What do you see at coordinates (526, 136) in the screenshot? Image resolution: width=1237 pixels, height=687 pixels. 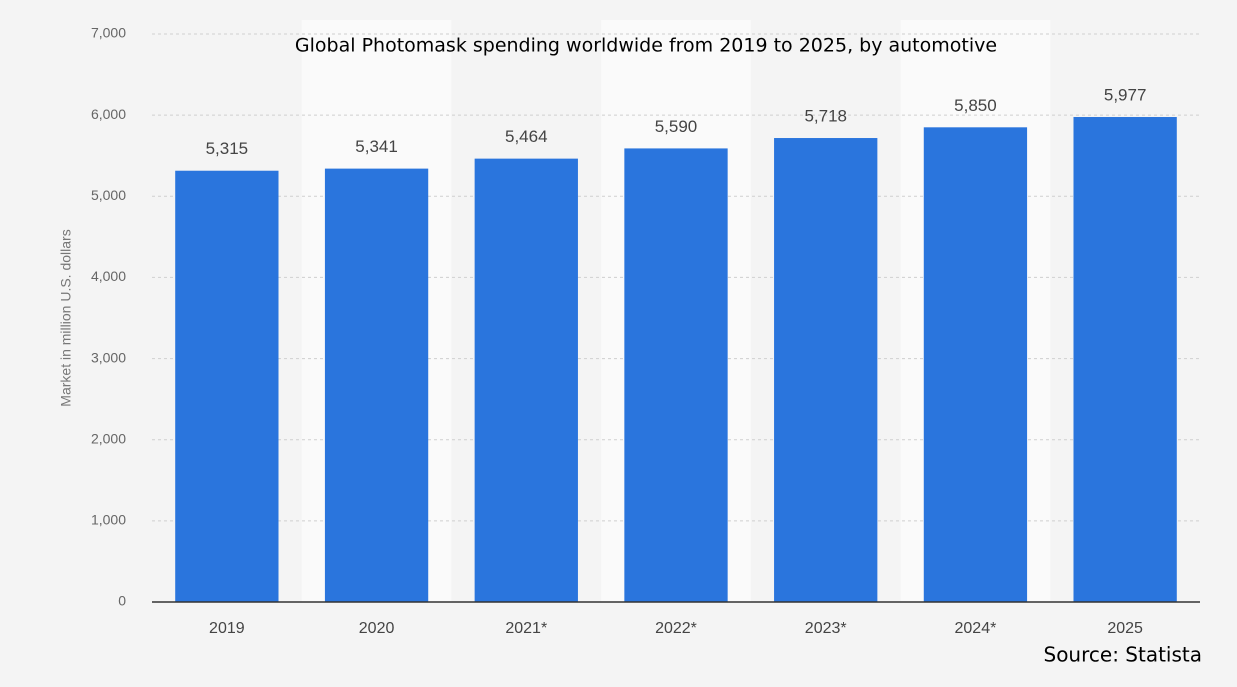 I see `value-label: 5,464` at bounding box center [526, 136].